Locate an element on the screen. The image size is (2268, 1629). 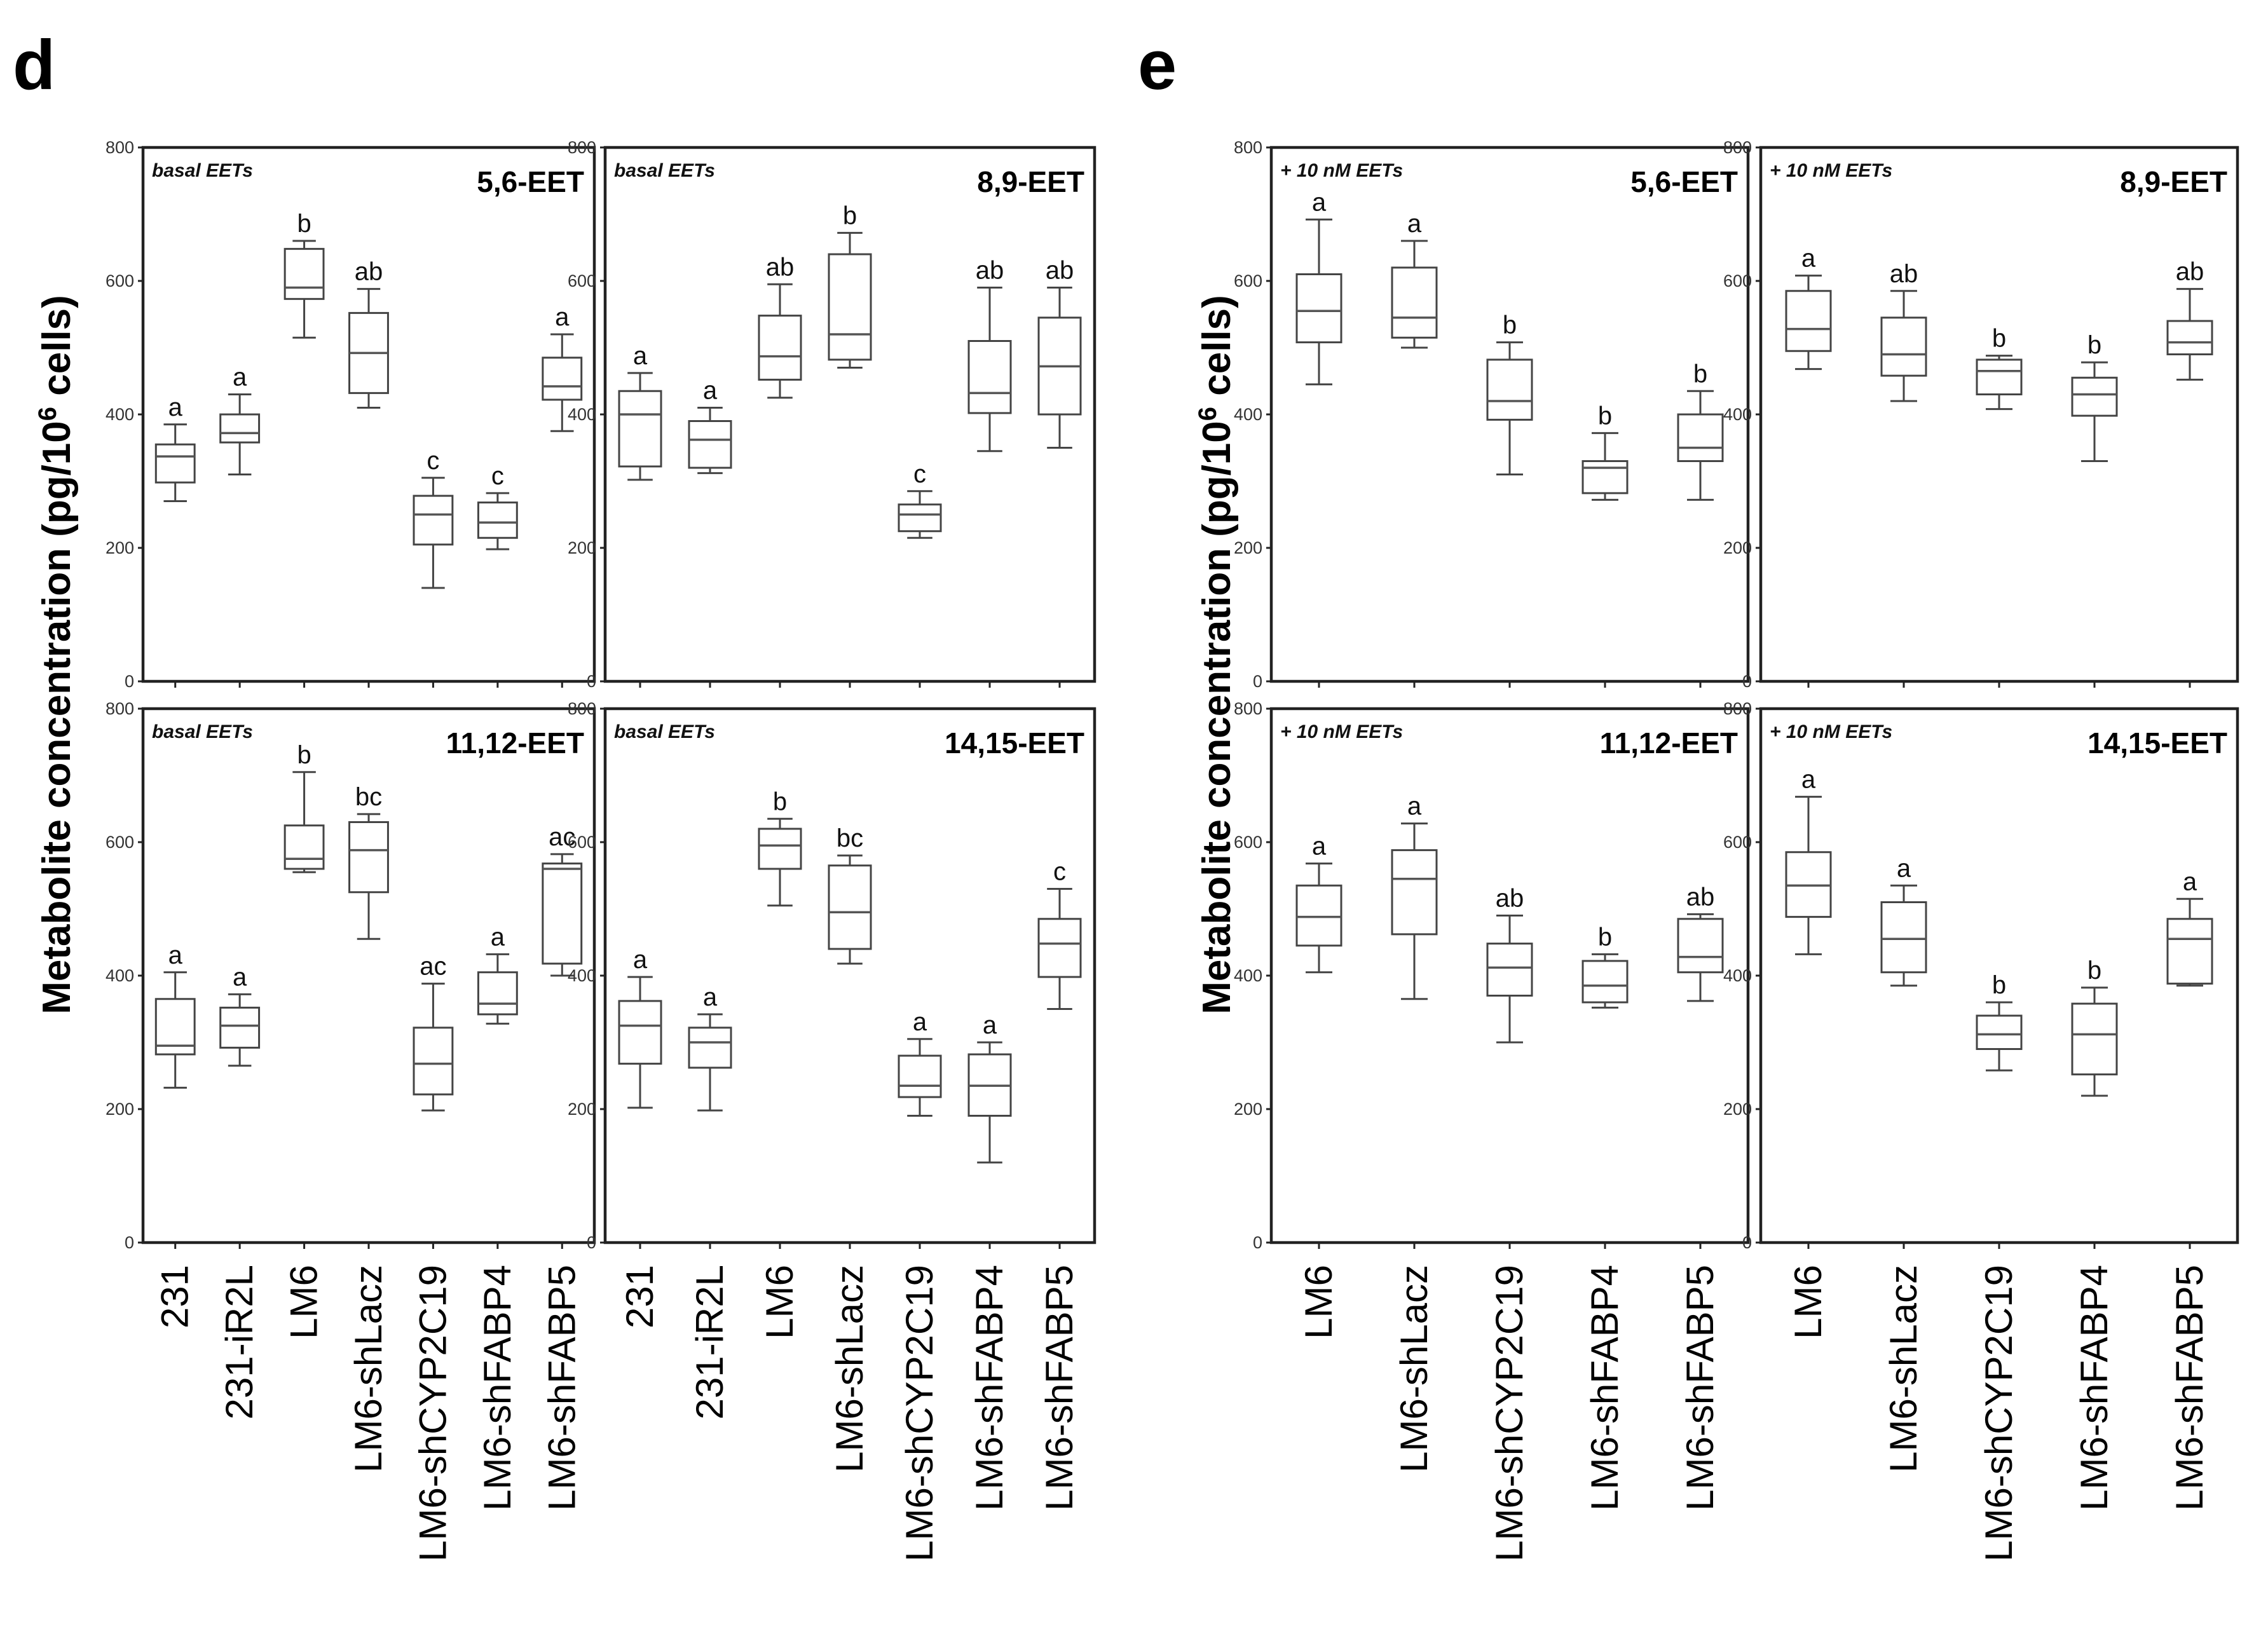
box-6: a is located at coordinates (497, 1086).